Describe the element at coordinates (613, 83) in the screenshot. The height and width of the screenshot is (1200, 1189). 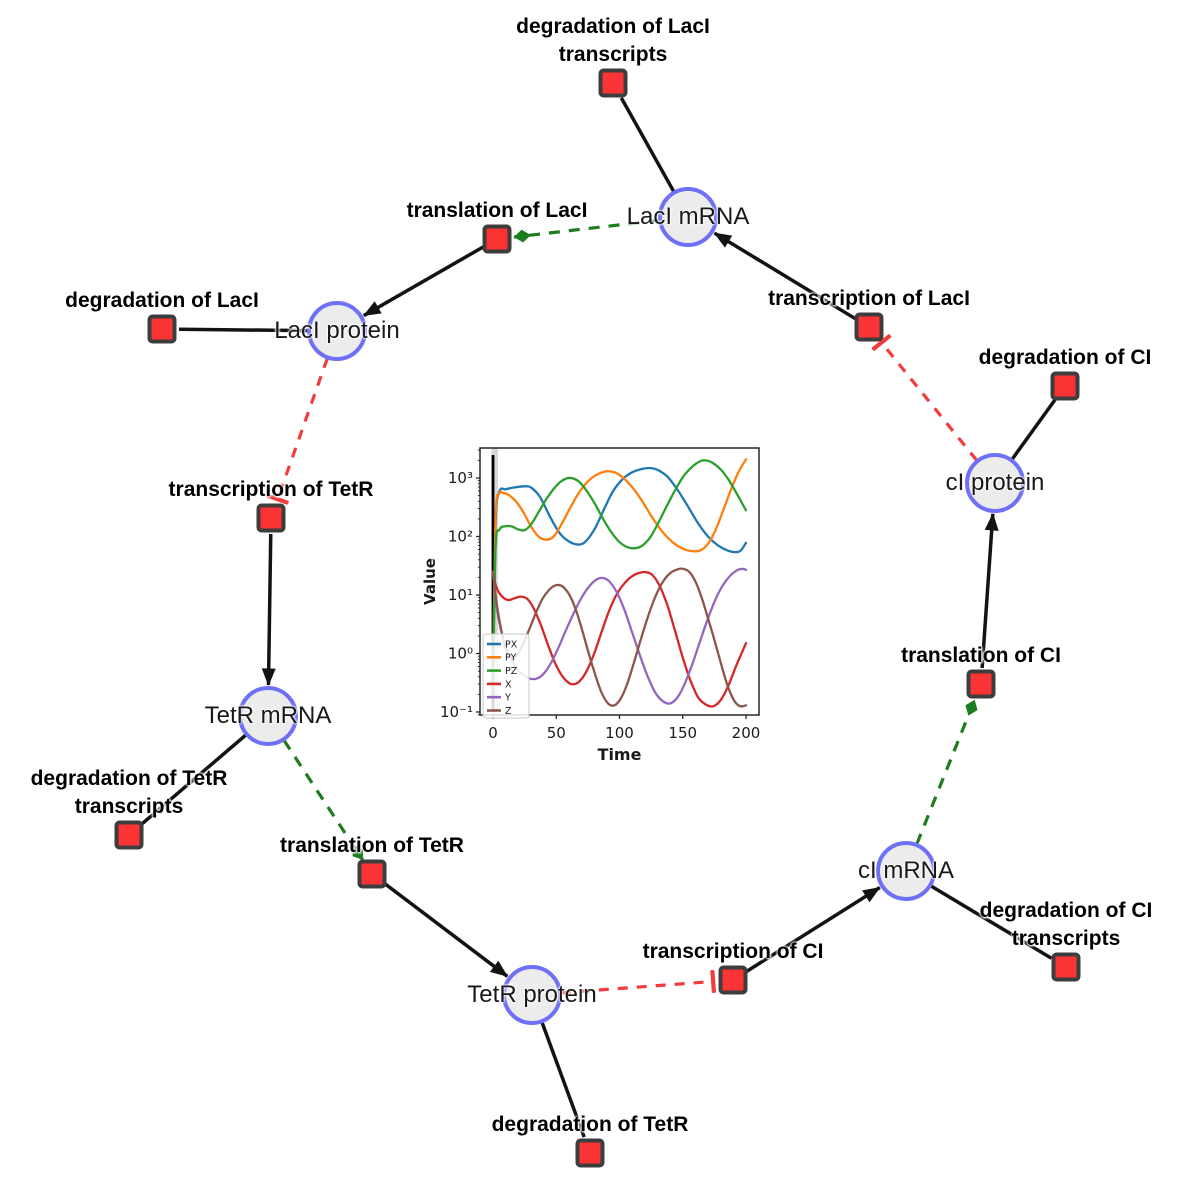
I see `reaction-node-deg_laci_tx` at that location.